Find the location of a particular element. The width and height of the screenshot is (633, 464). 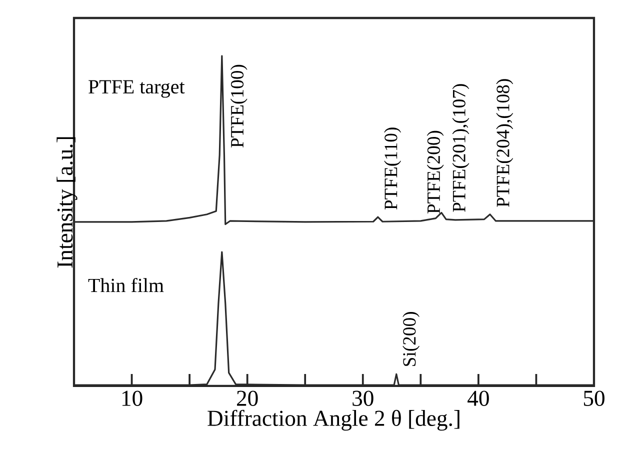

annotation: PTFE(201),(107) is located at coordinates (461, 148).